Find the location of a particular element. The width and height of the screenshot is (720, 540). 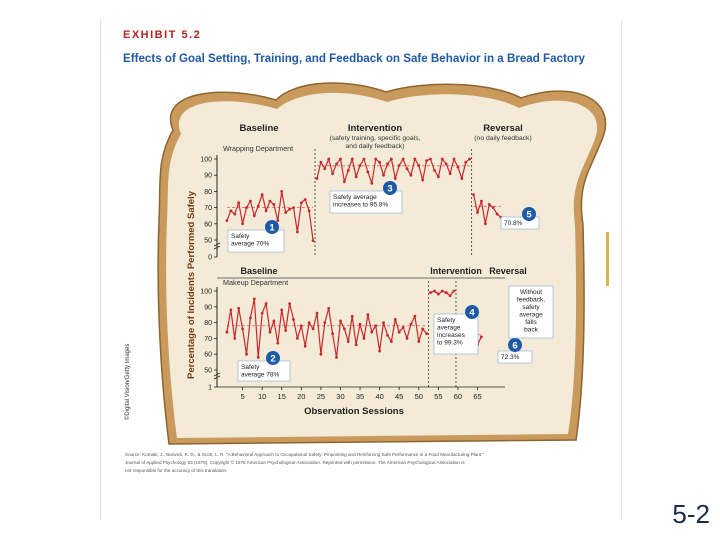

x-tick-label: 20 is located at coordinates (301, 396).